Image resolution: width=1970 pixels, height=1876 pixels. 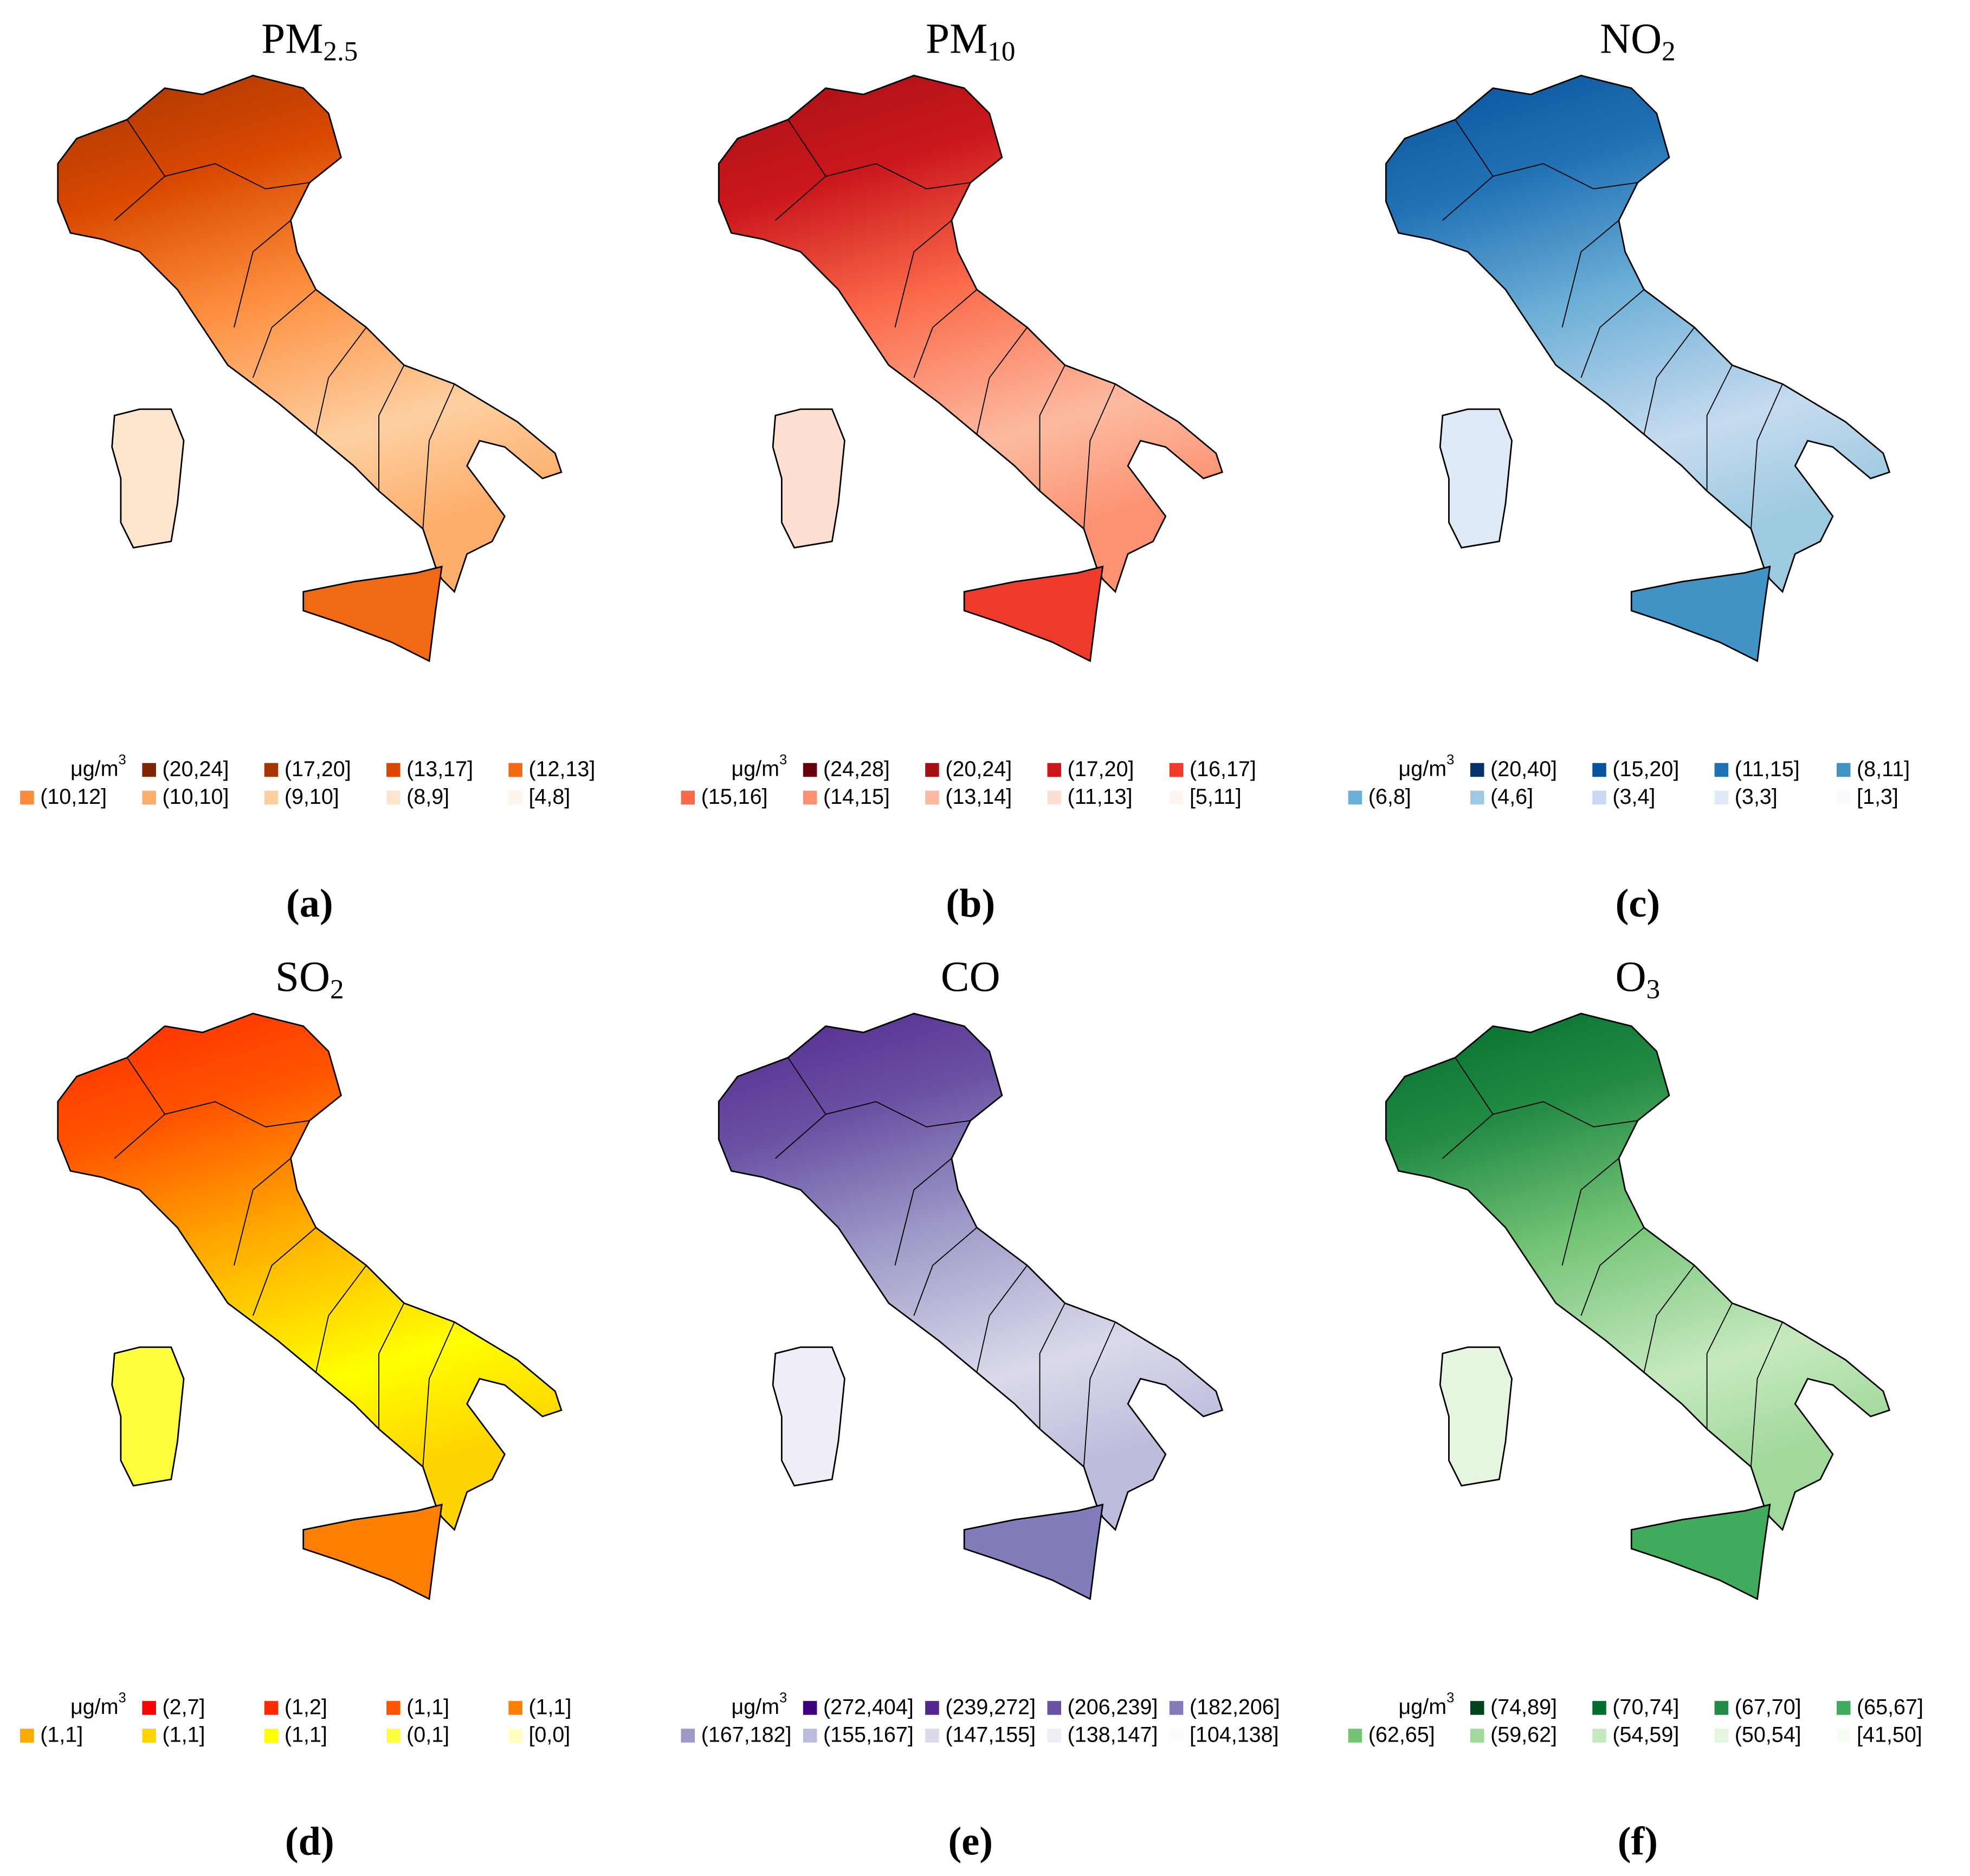 I want to click on panel-caption: (e), so click(x=970, y=1842).